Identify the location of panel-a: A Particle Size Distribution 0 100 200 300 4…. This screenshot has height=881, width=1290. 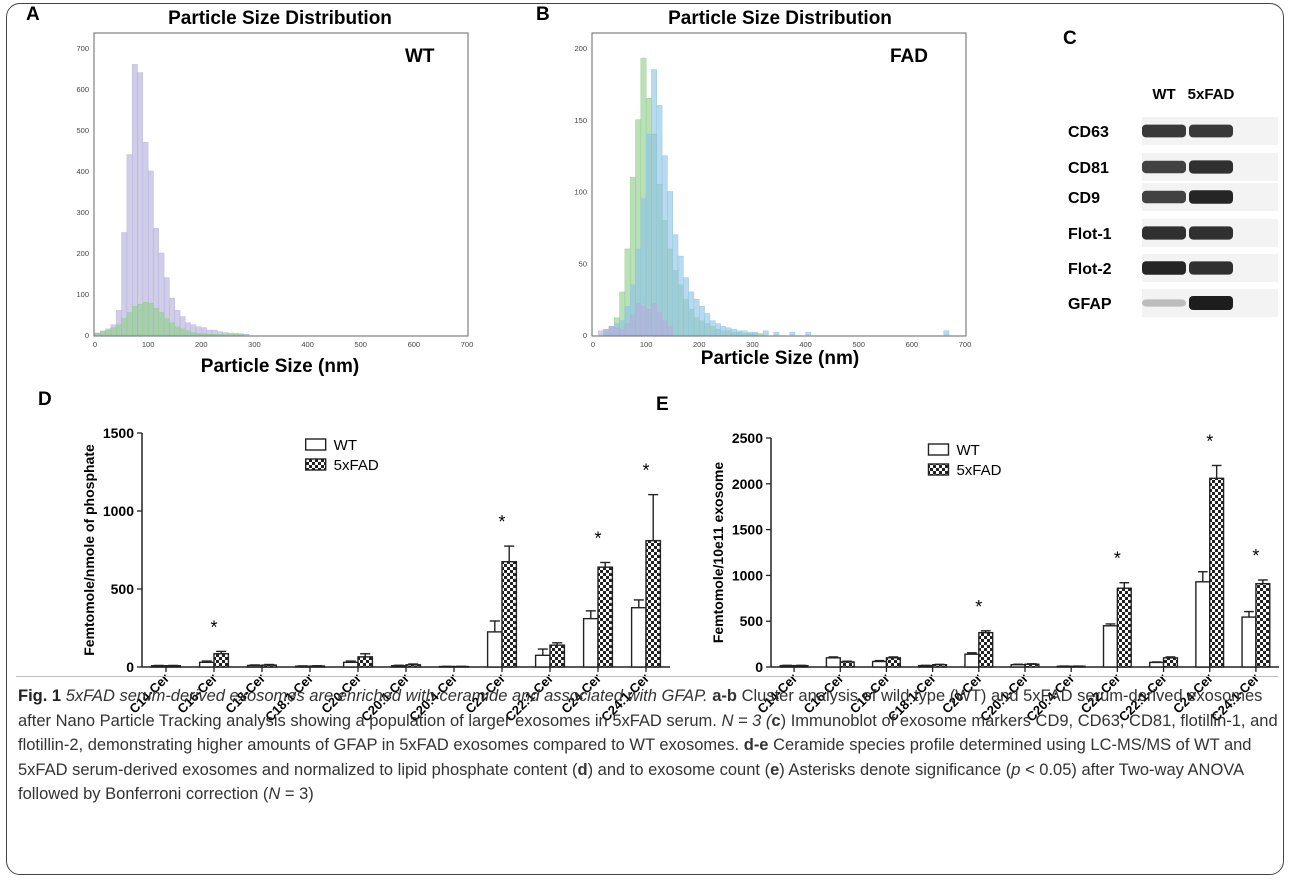
(249, 190).